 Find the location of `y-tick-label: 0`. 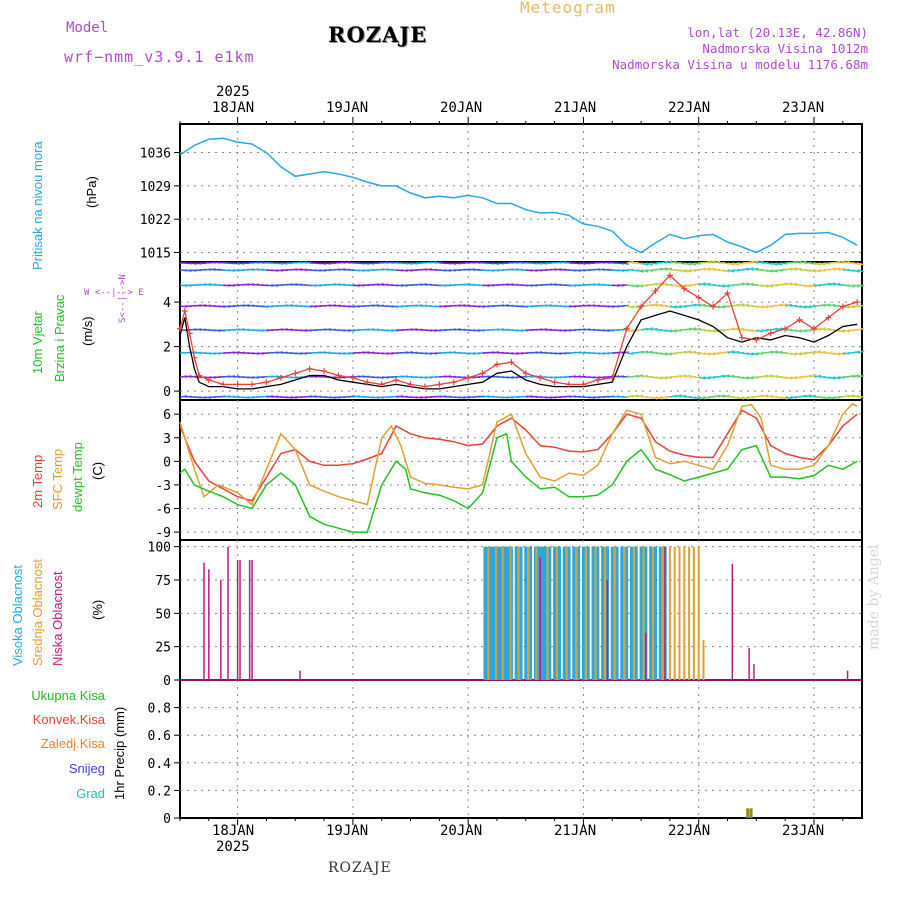

y-tick-label: 0 is located at coordinates (167, 392).